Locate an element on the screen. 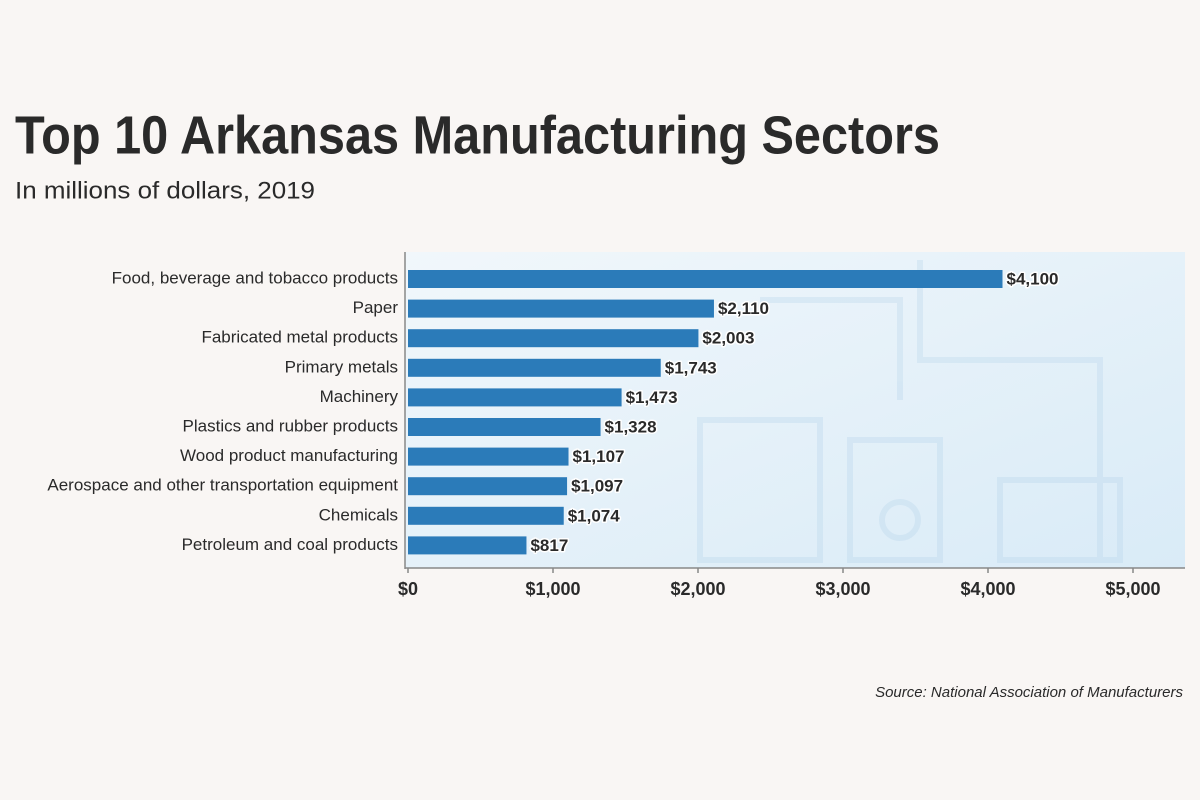  value-label: $1,107 is located at coordinates (599, 456).